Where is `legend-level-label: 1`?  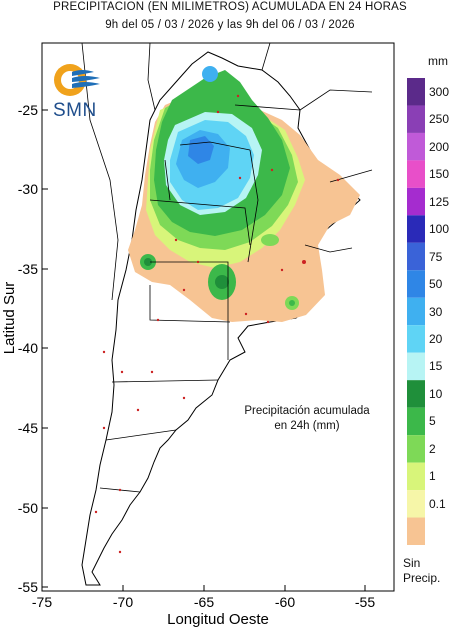
legend-level-label: 1 is located at coordinates (432, 476).